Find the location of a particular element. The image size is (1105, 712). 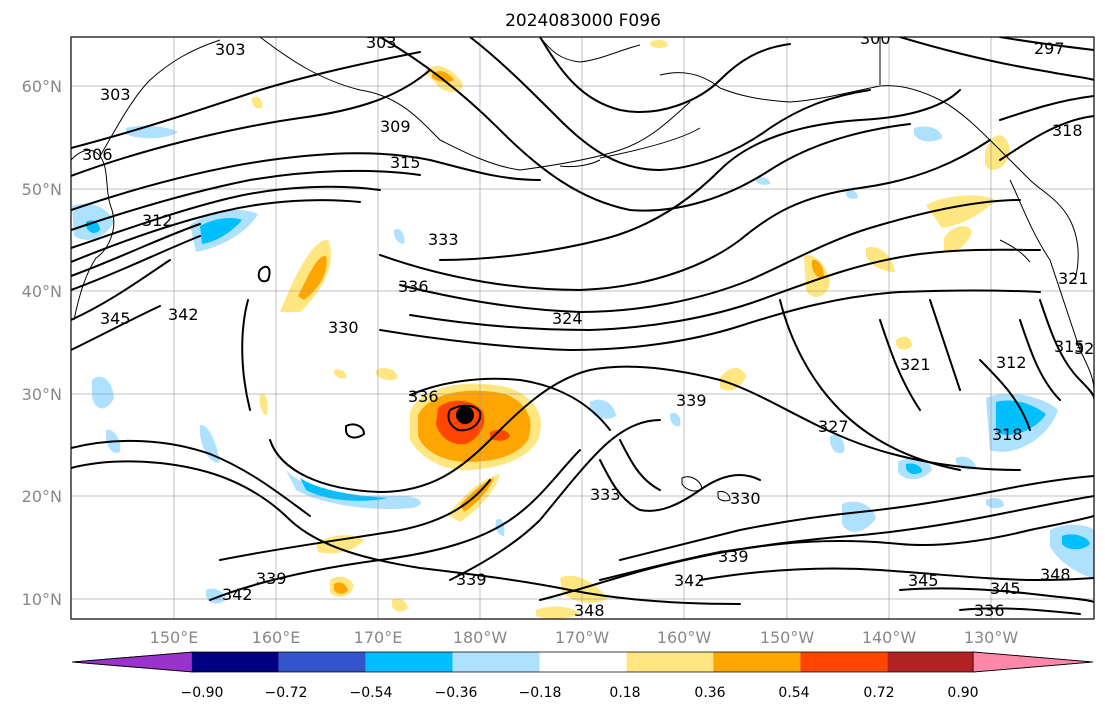

colorbar-tick-label: 0.54 is located at coordinates (793, 693).